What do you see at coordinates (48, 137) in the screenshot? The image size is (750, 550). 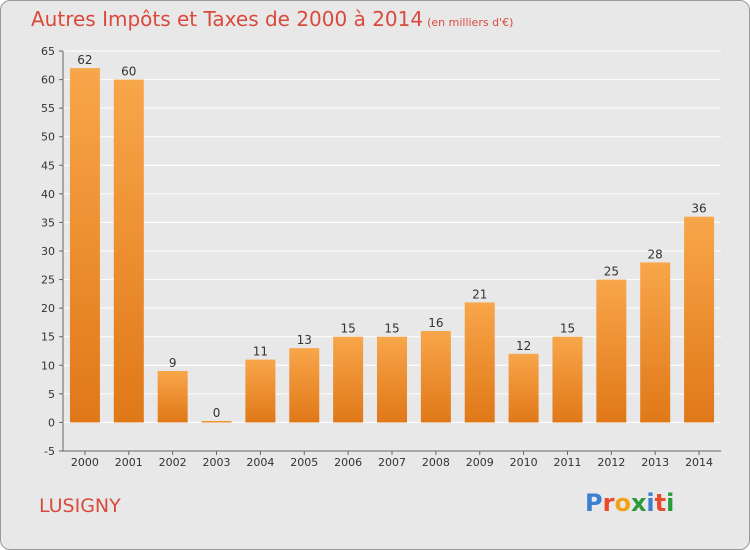 I see `y-tick-label: 50` at bounding box center [48, 137].